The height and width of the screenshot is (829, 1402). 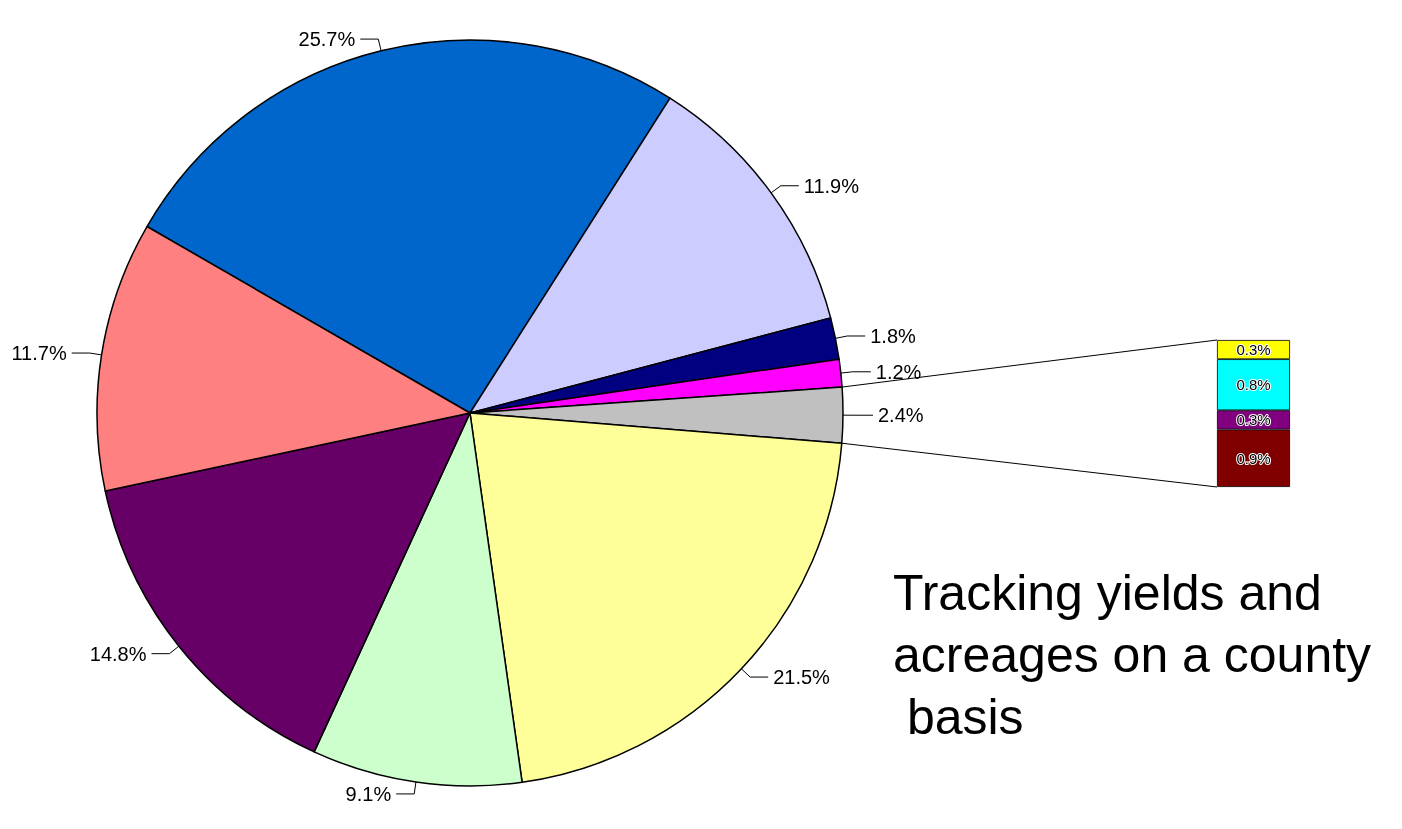 What do you see at coordinates (893, 335) in the screenshot?
I see `data-label: 1.8%` at bounding box center [893, 335].